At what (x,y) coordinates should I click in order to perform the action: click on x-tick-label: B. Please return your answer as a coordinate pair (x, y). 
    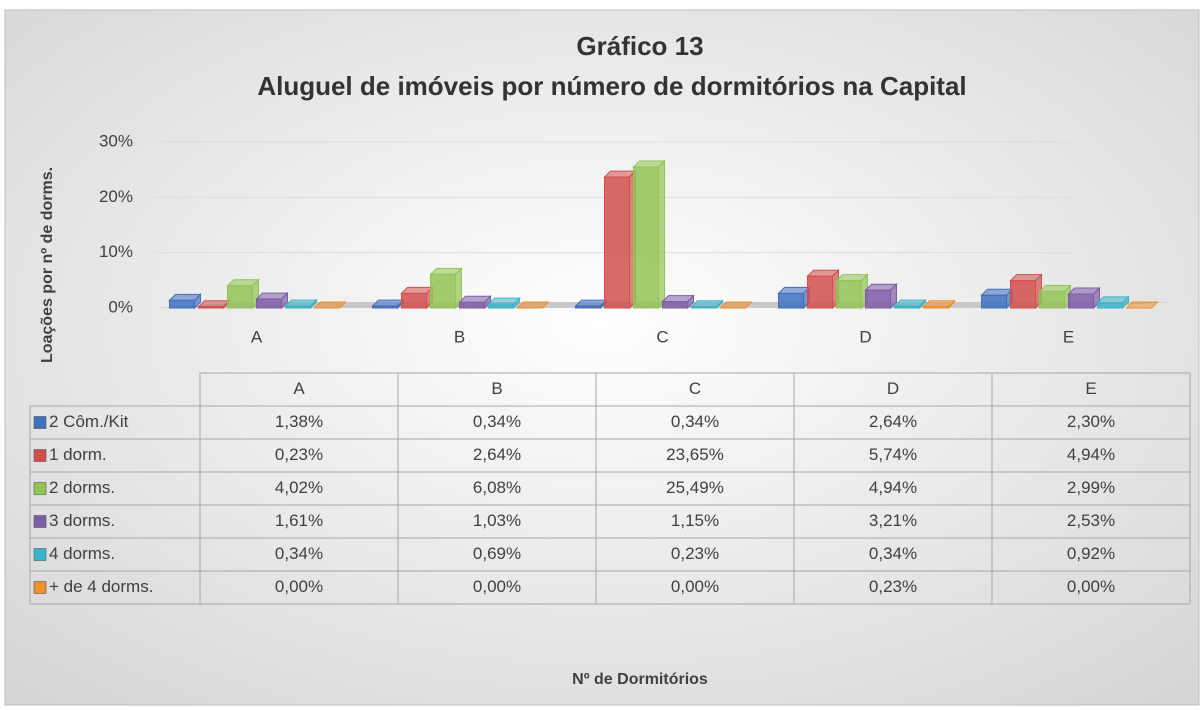
    Looking at the image, I should click on (459, 336).